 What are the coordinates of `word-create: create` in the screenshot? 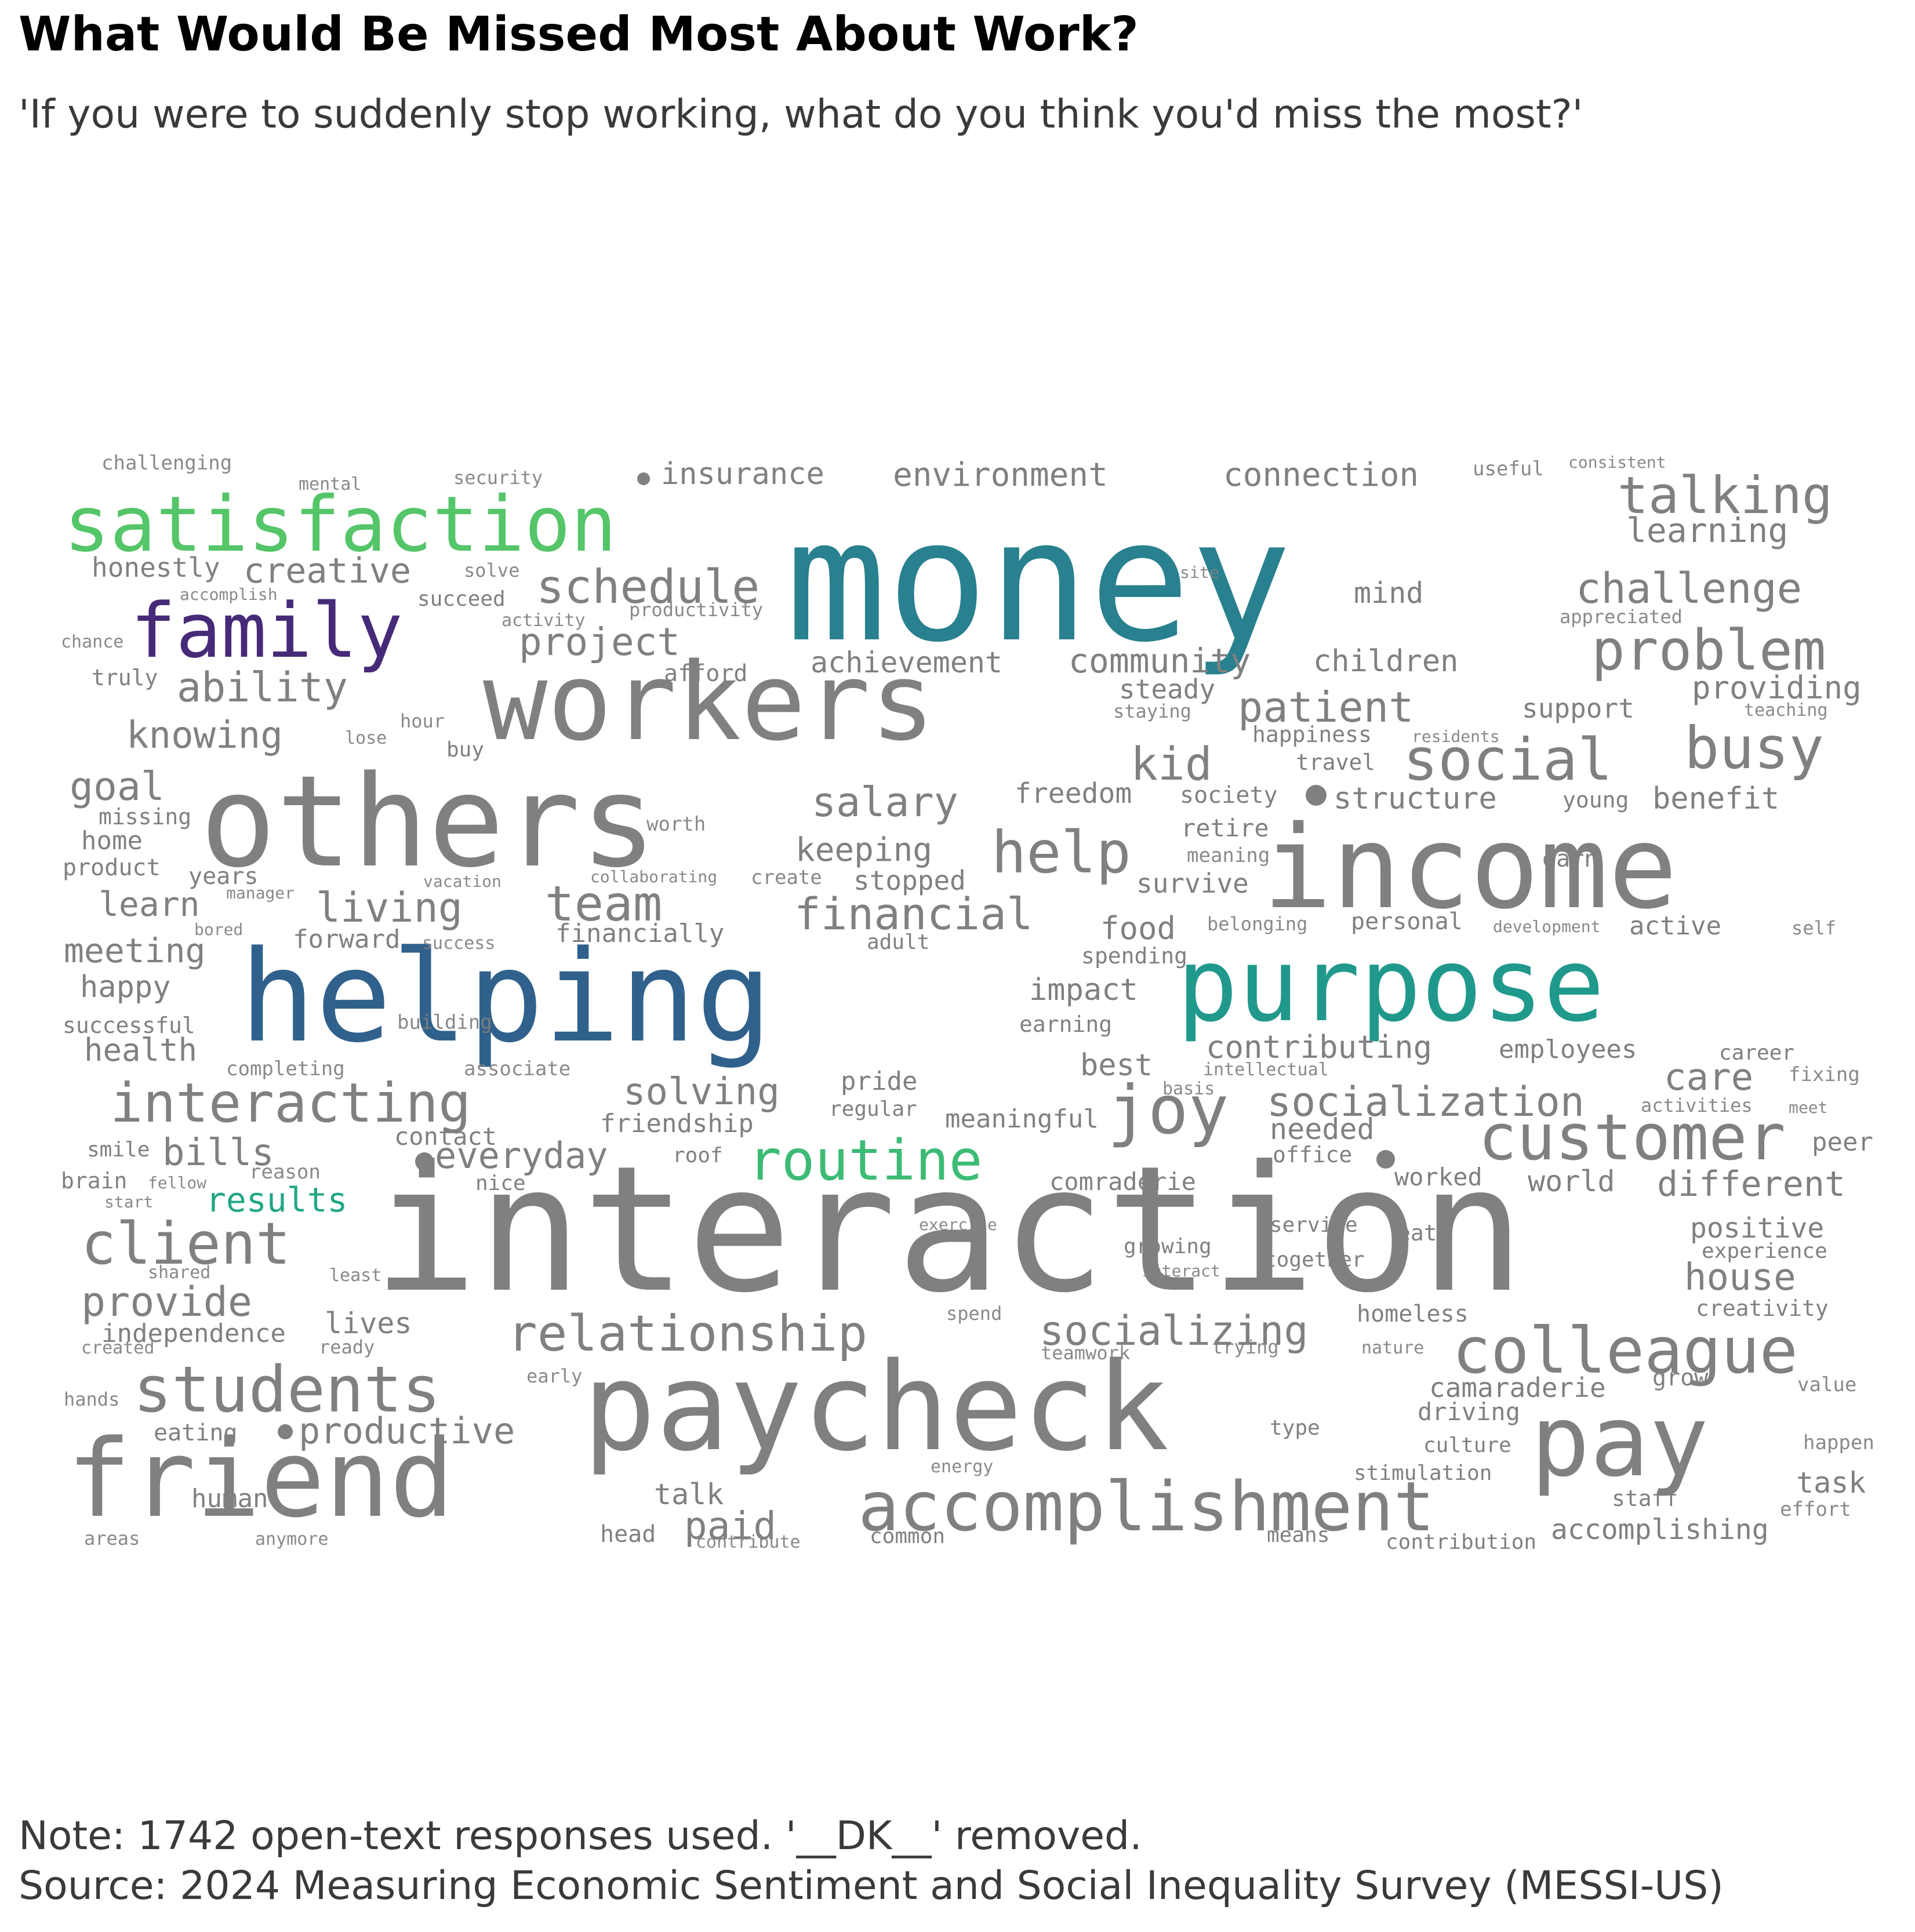 It's located at (786, 878).